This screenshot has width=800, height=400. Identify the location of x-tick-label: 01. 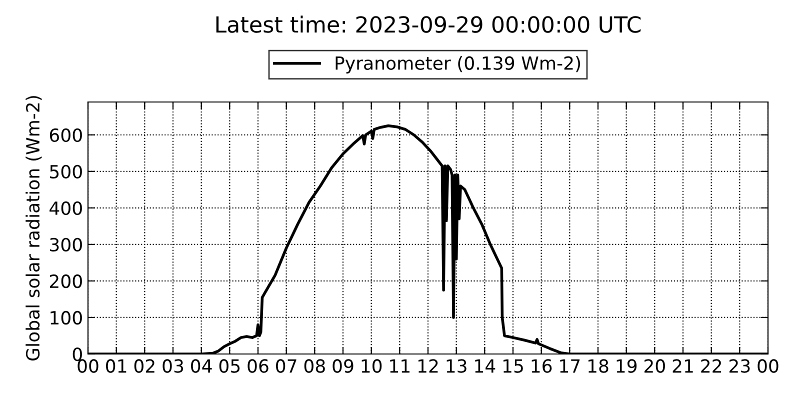
(116, 366).